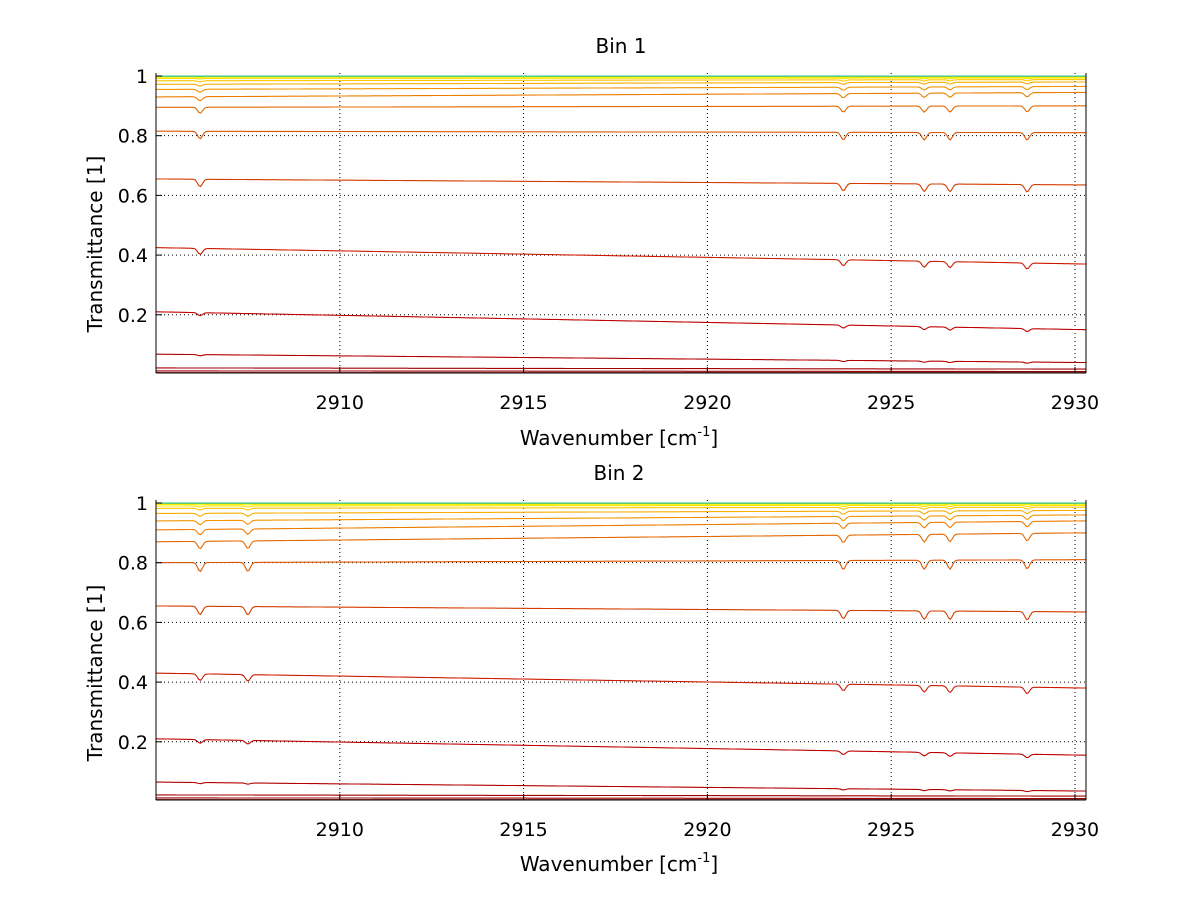  Describe the element at coordinates (620, 46) in the screenshot. I see `chart-title: Bin 1` at that location.